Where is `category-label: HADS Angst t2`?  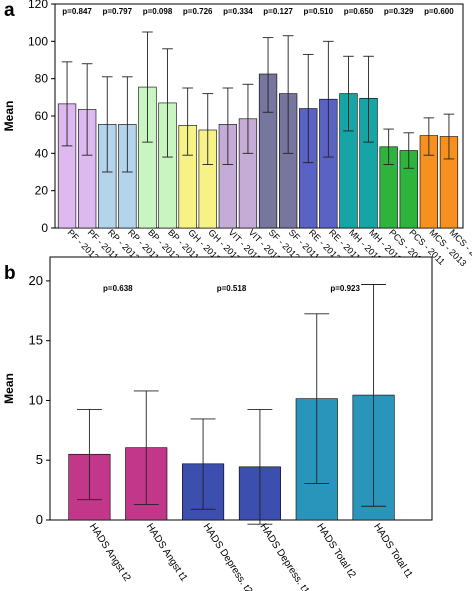
category-label: HADS Angst t2 is located at coordinates (110, 553).